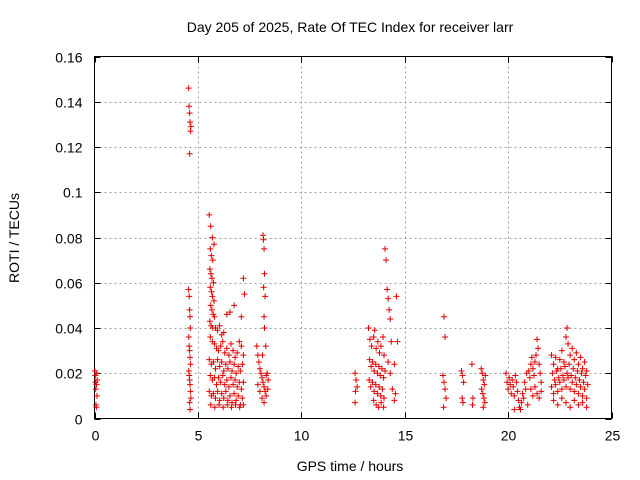 The height and width of the screenshot is (480, 640). What do you see at coordinates (68, 374) in the screenshot?
I see `y-tick-label: 0.02` at bounding box center [68, 374].